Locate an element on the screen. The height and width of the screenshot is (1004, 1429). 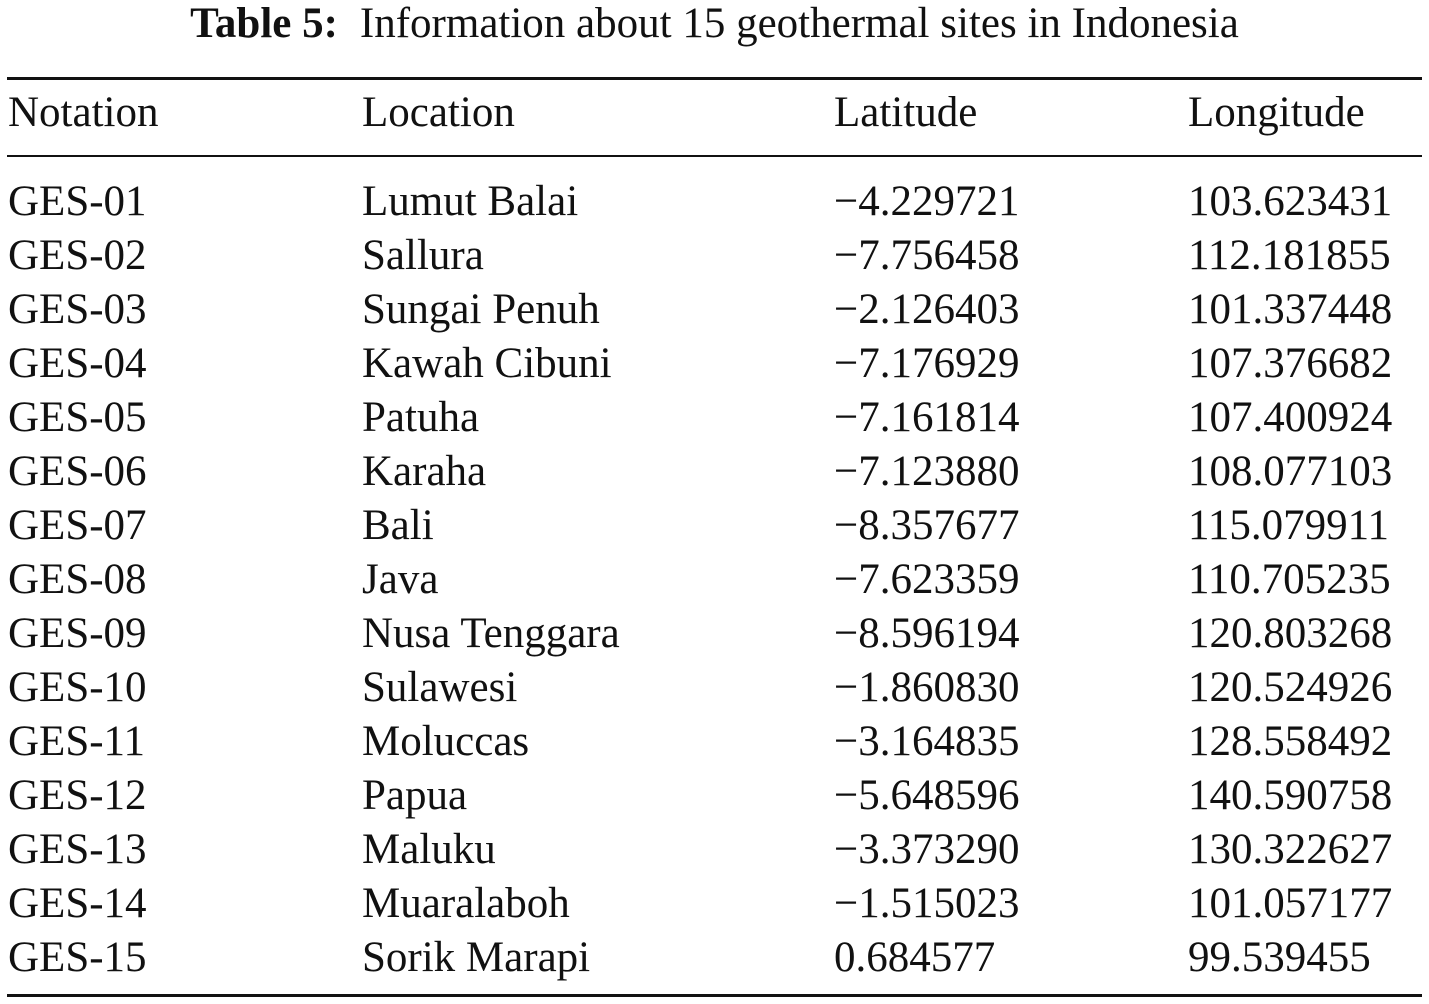
cell-notation: GES-08 is located at coordinates (77, 579).